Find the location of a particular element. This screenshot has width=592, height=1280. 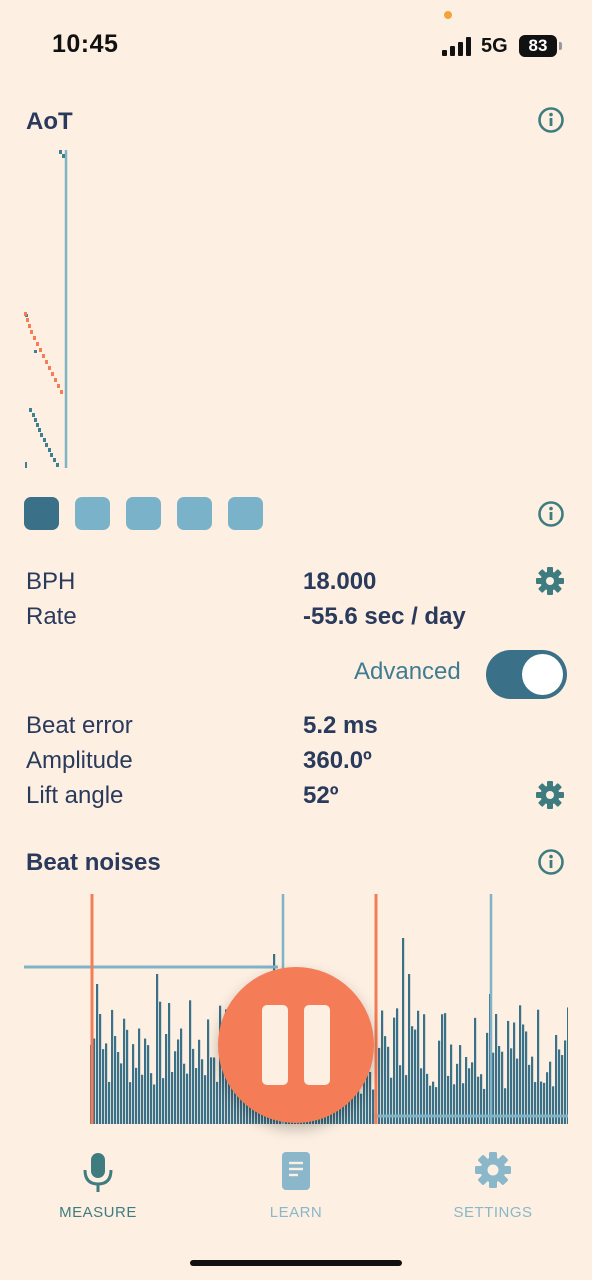

lift-angle-label: Lift angle is located at coordinates (75, 795).